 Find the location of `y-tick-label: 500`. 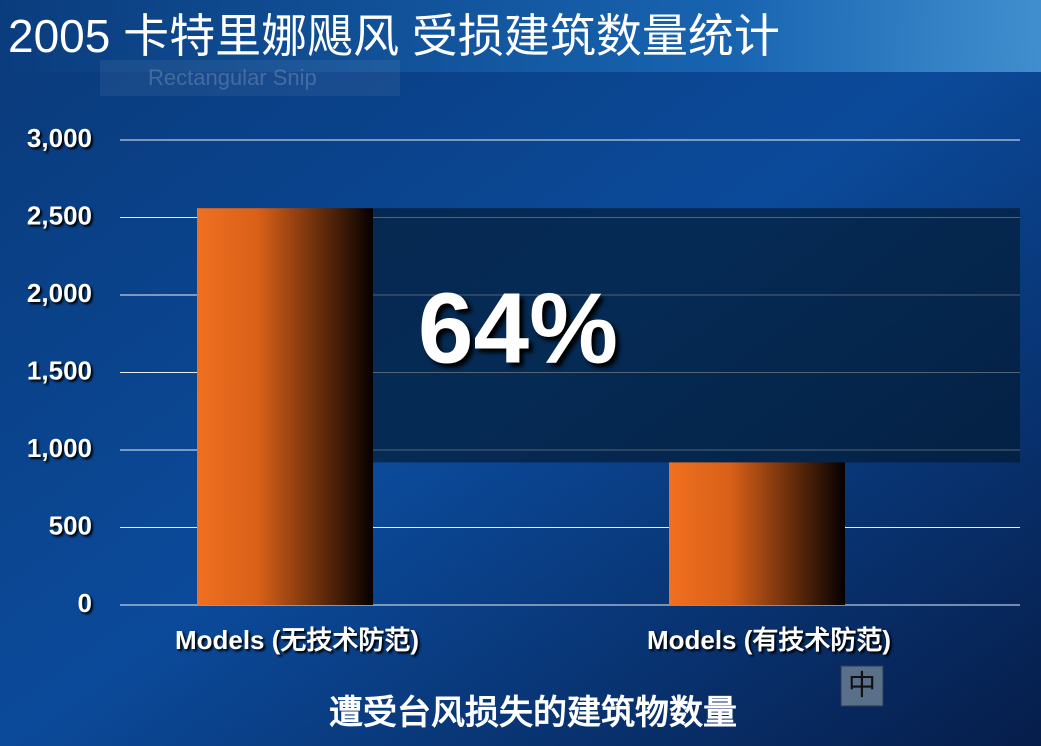

y-tick-label: 500 is located at coordinates (70, 525).